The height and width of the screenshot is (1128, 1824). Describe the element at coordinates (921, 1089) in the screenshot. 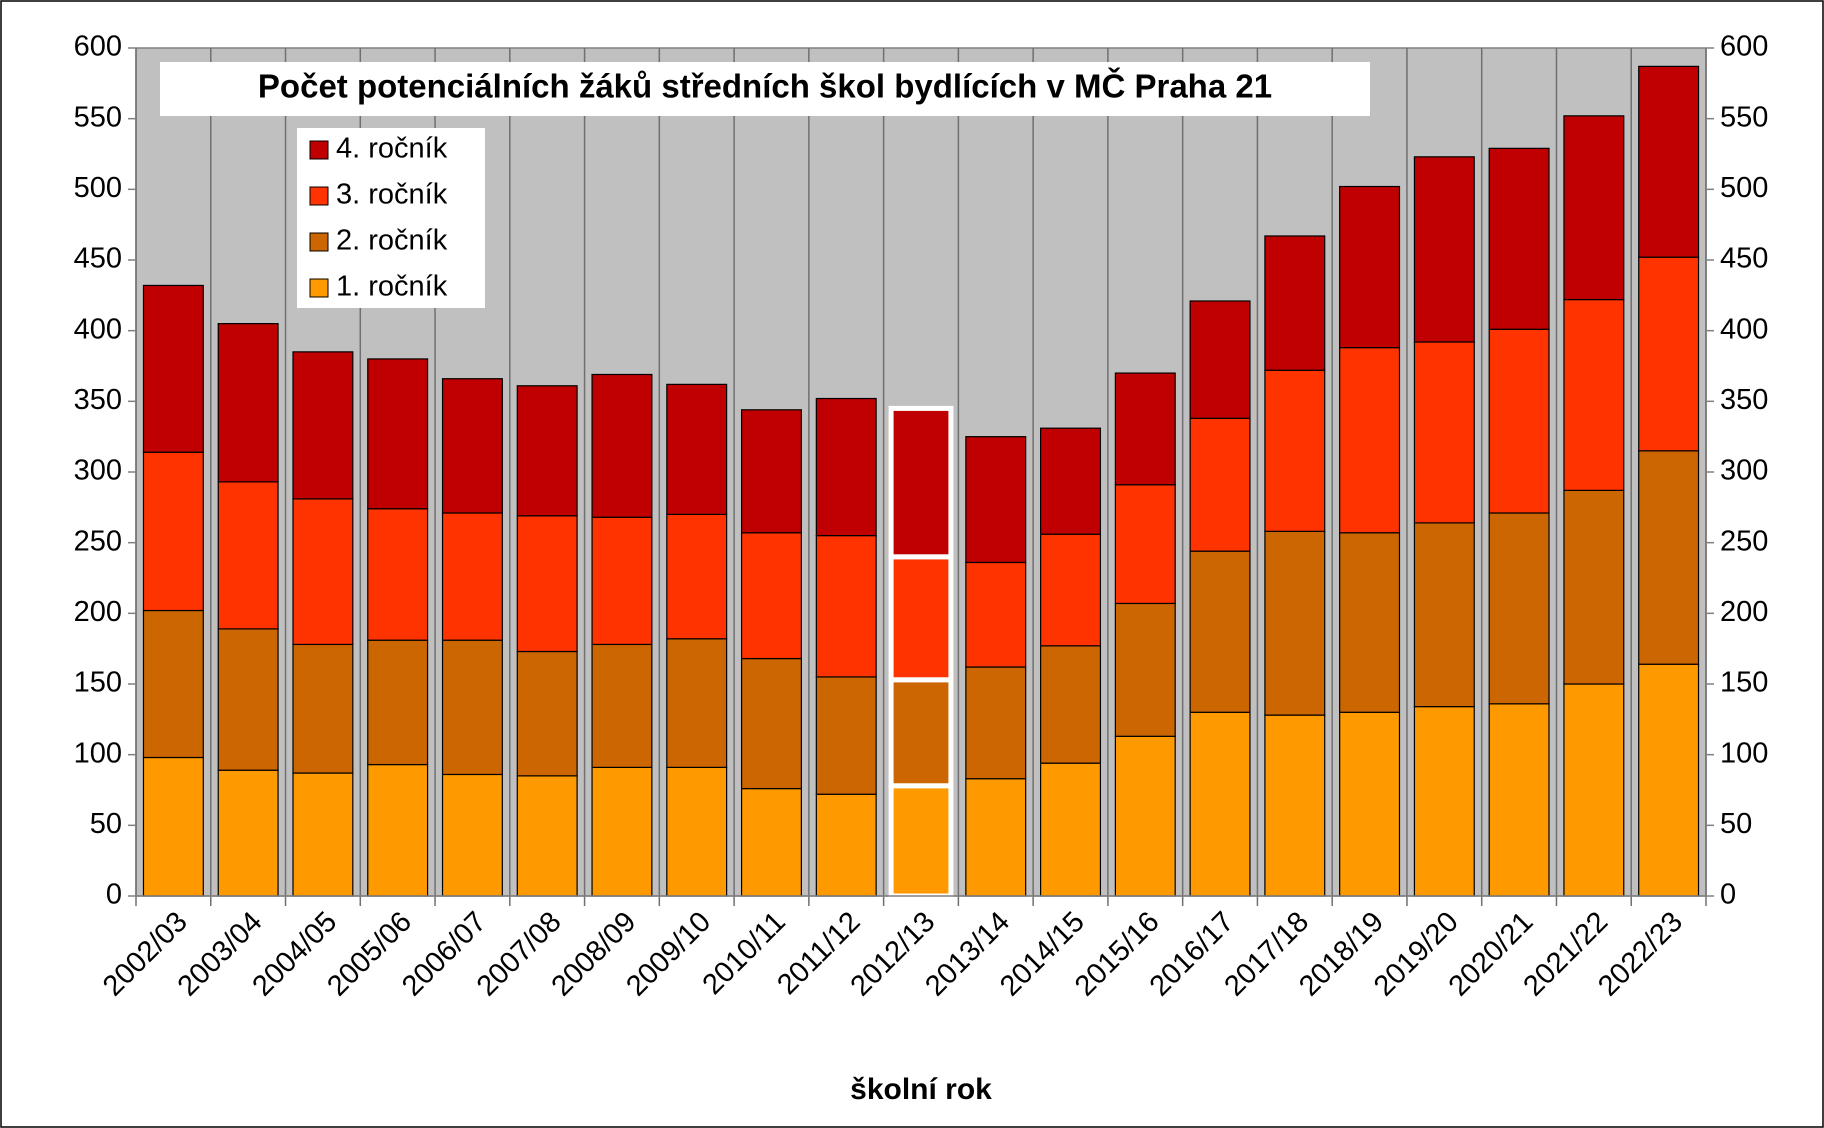

I see `x-axis-label: školní rok` at that location.